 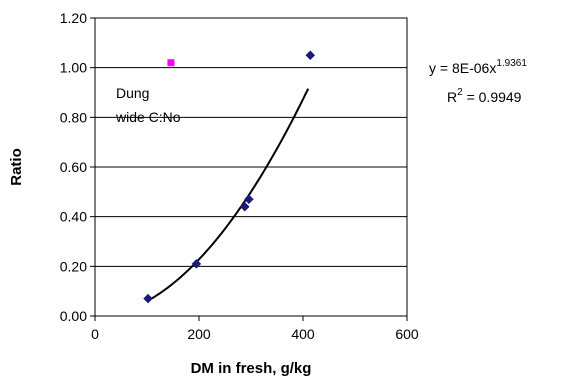 I want to click on equation-exponent: 1.9361, so click(x=511, y=63).